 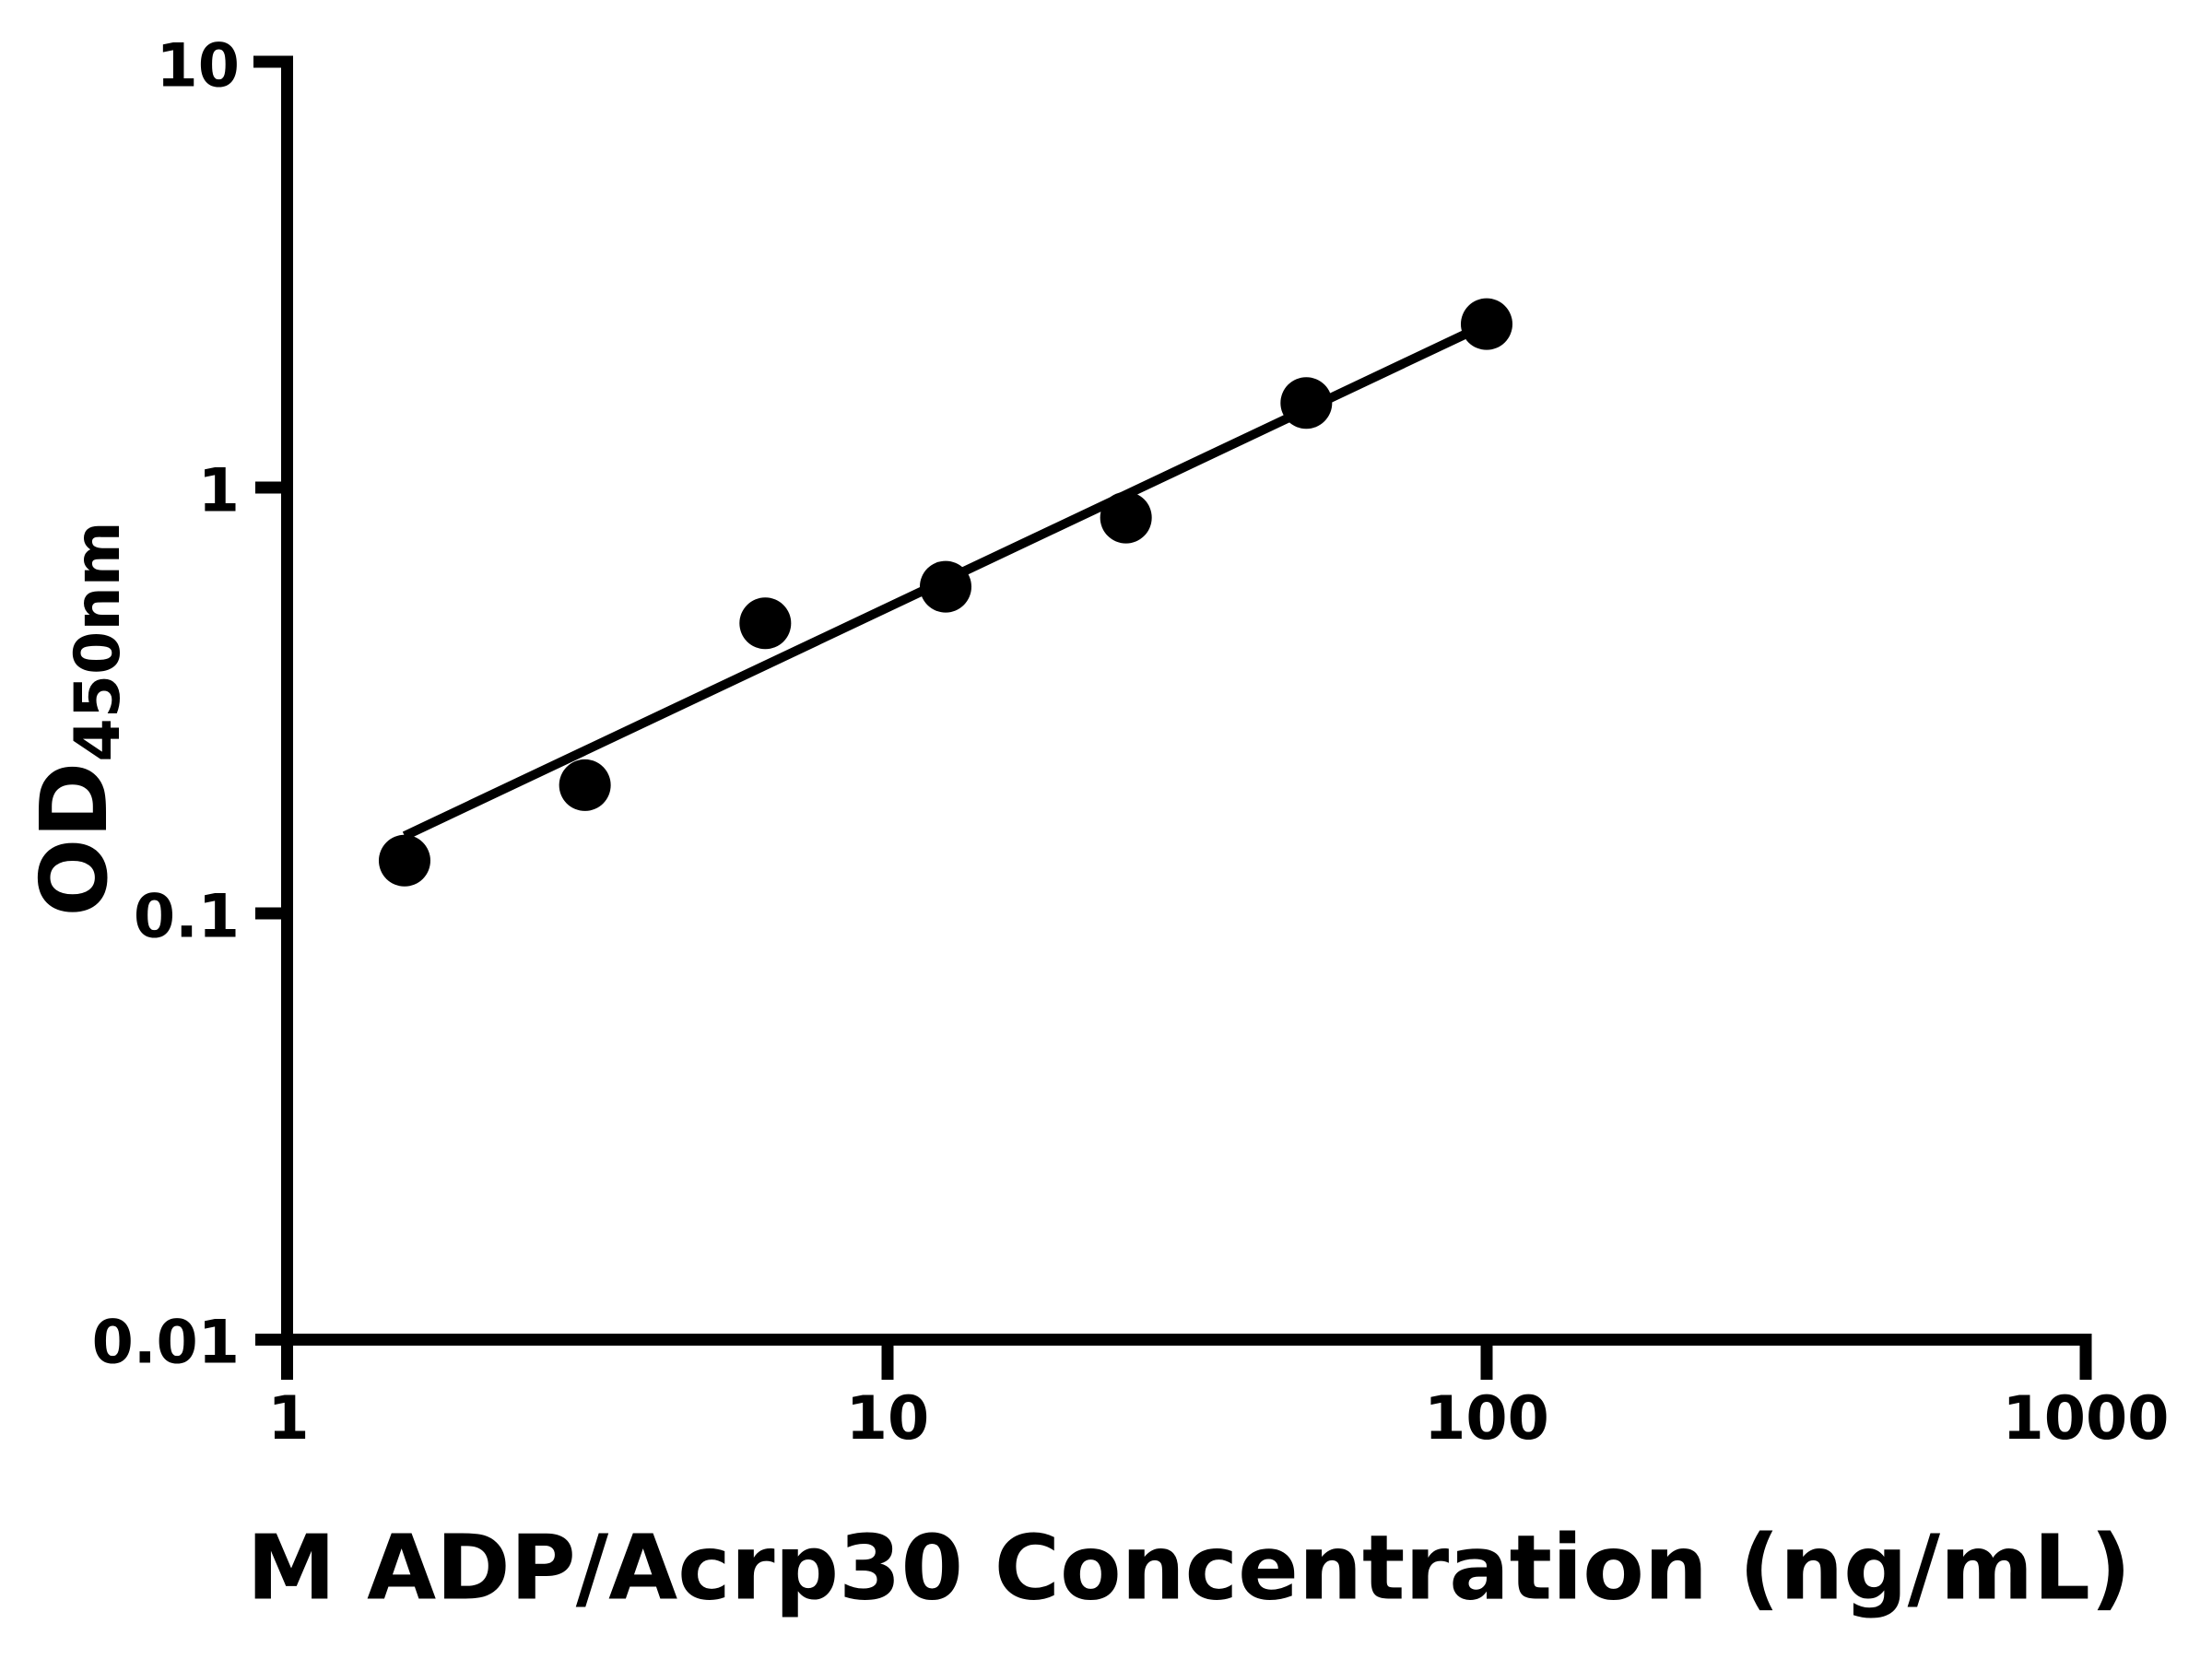 What do you see at coordinates (98, 641) in the screenshot?
I see `y-axis-title-subscript: 450nm` at bounding box center [98, 641].